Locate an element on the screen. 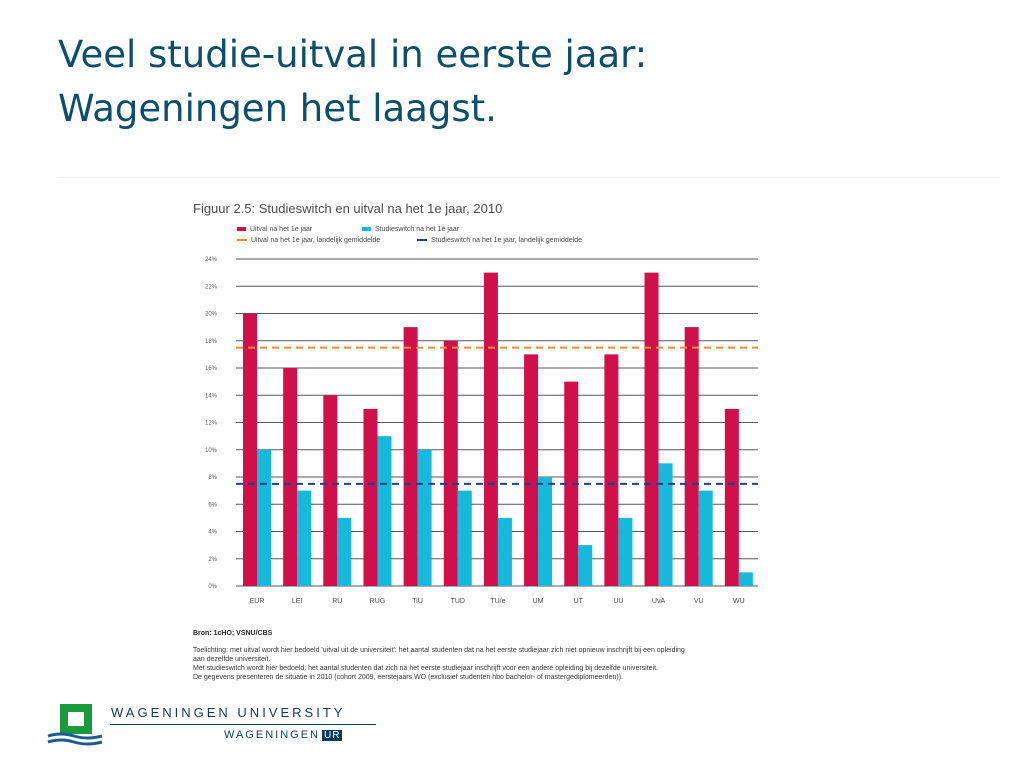 This screenshot has height=768, width=1024. y-tick-label: 20% is located at coordinates (211, 315).